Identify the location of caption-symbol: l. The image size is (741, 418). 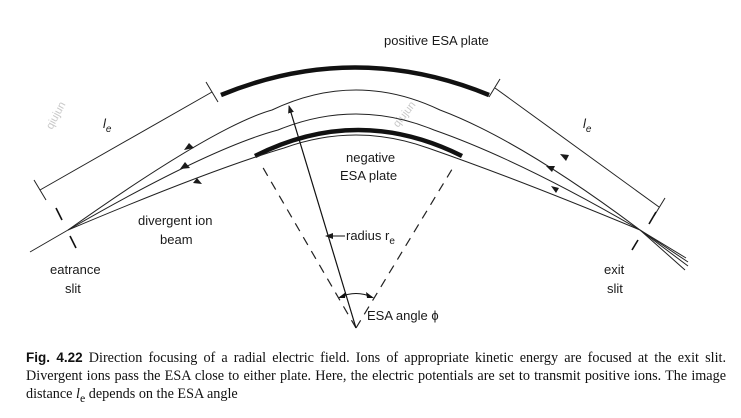
(78, 394).